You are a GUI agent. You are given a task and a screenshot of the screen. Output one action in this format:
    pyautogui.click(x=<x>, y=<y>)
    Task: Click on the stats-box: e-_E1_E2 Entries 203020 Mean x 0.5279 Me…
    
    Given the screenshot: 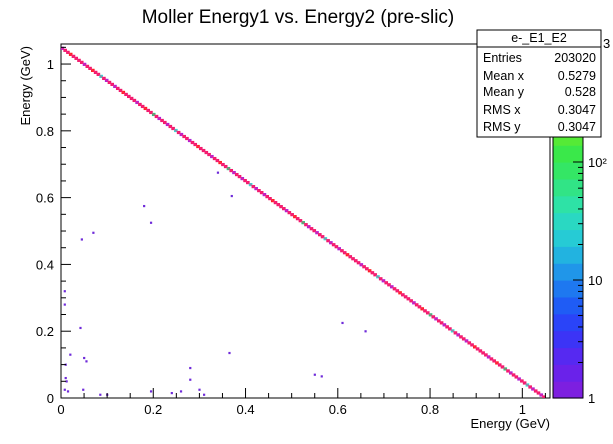 What is the action you would take?
    pyautogui.click(x=539, y=83)
    